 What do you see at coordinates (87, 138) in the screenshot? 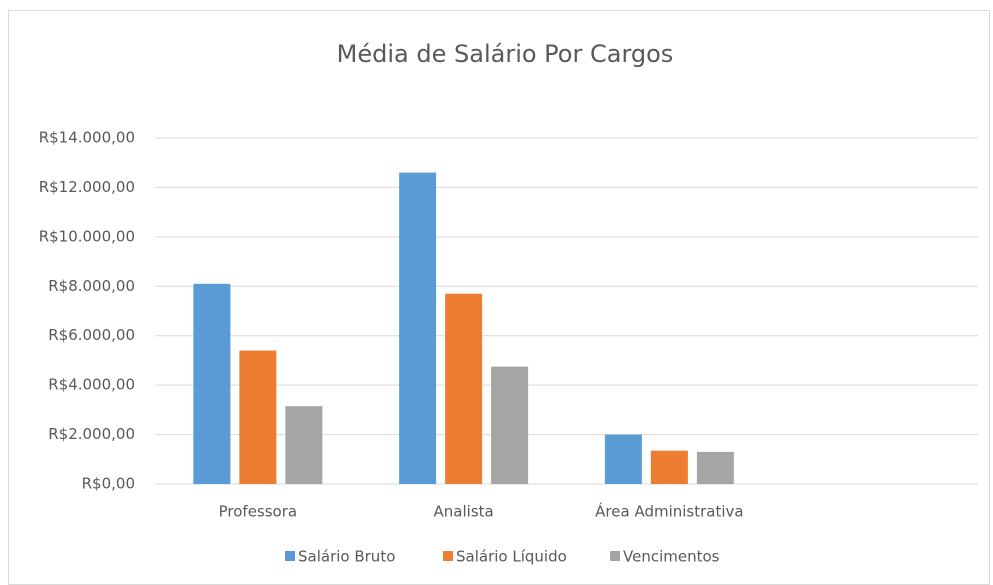
I see `y-tick-label: R$14.000,00` at bounding box center [87, 138].